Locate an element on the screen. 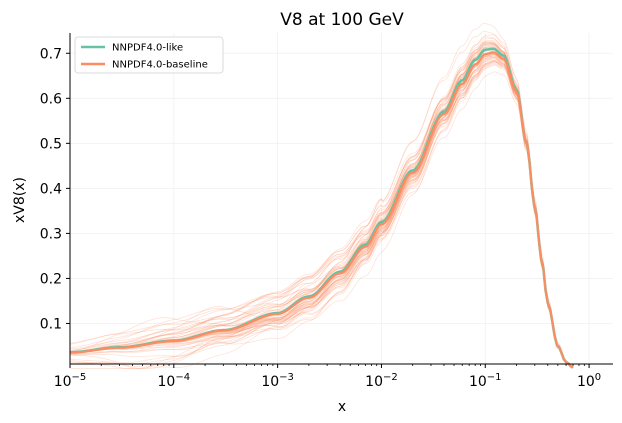 The width and height of the screenshot is (622, 423). y-tick-label: 0.1 is located at coordinates (51, 324).